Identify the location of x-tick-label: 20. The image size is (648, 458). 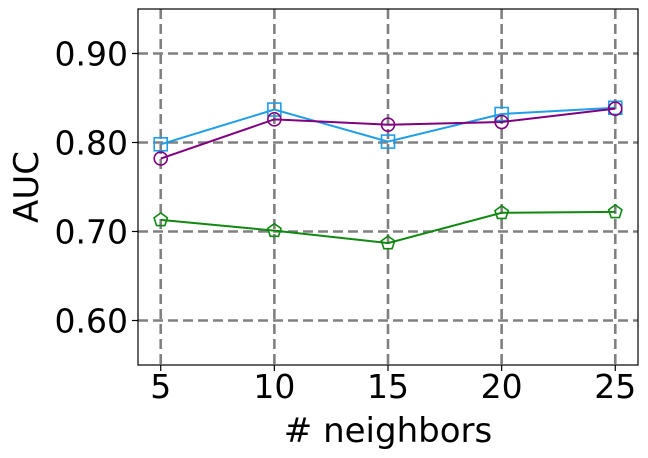
(502, 386).